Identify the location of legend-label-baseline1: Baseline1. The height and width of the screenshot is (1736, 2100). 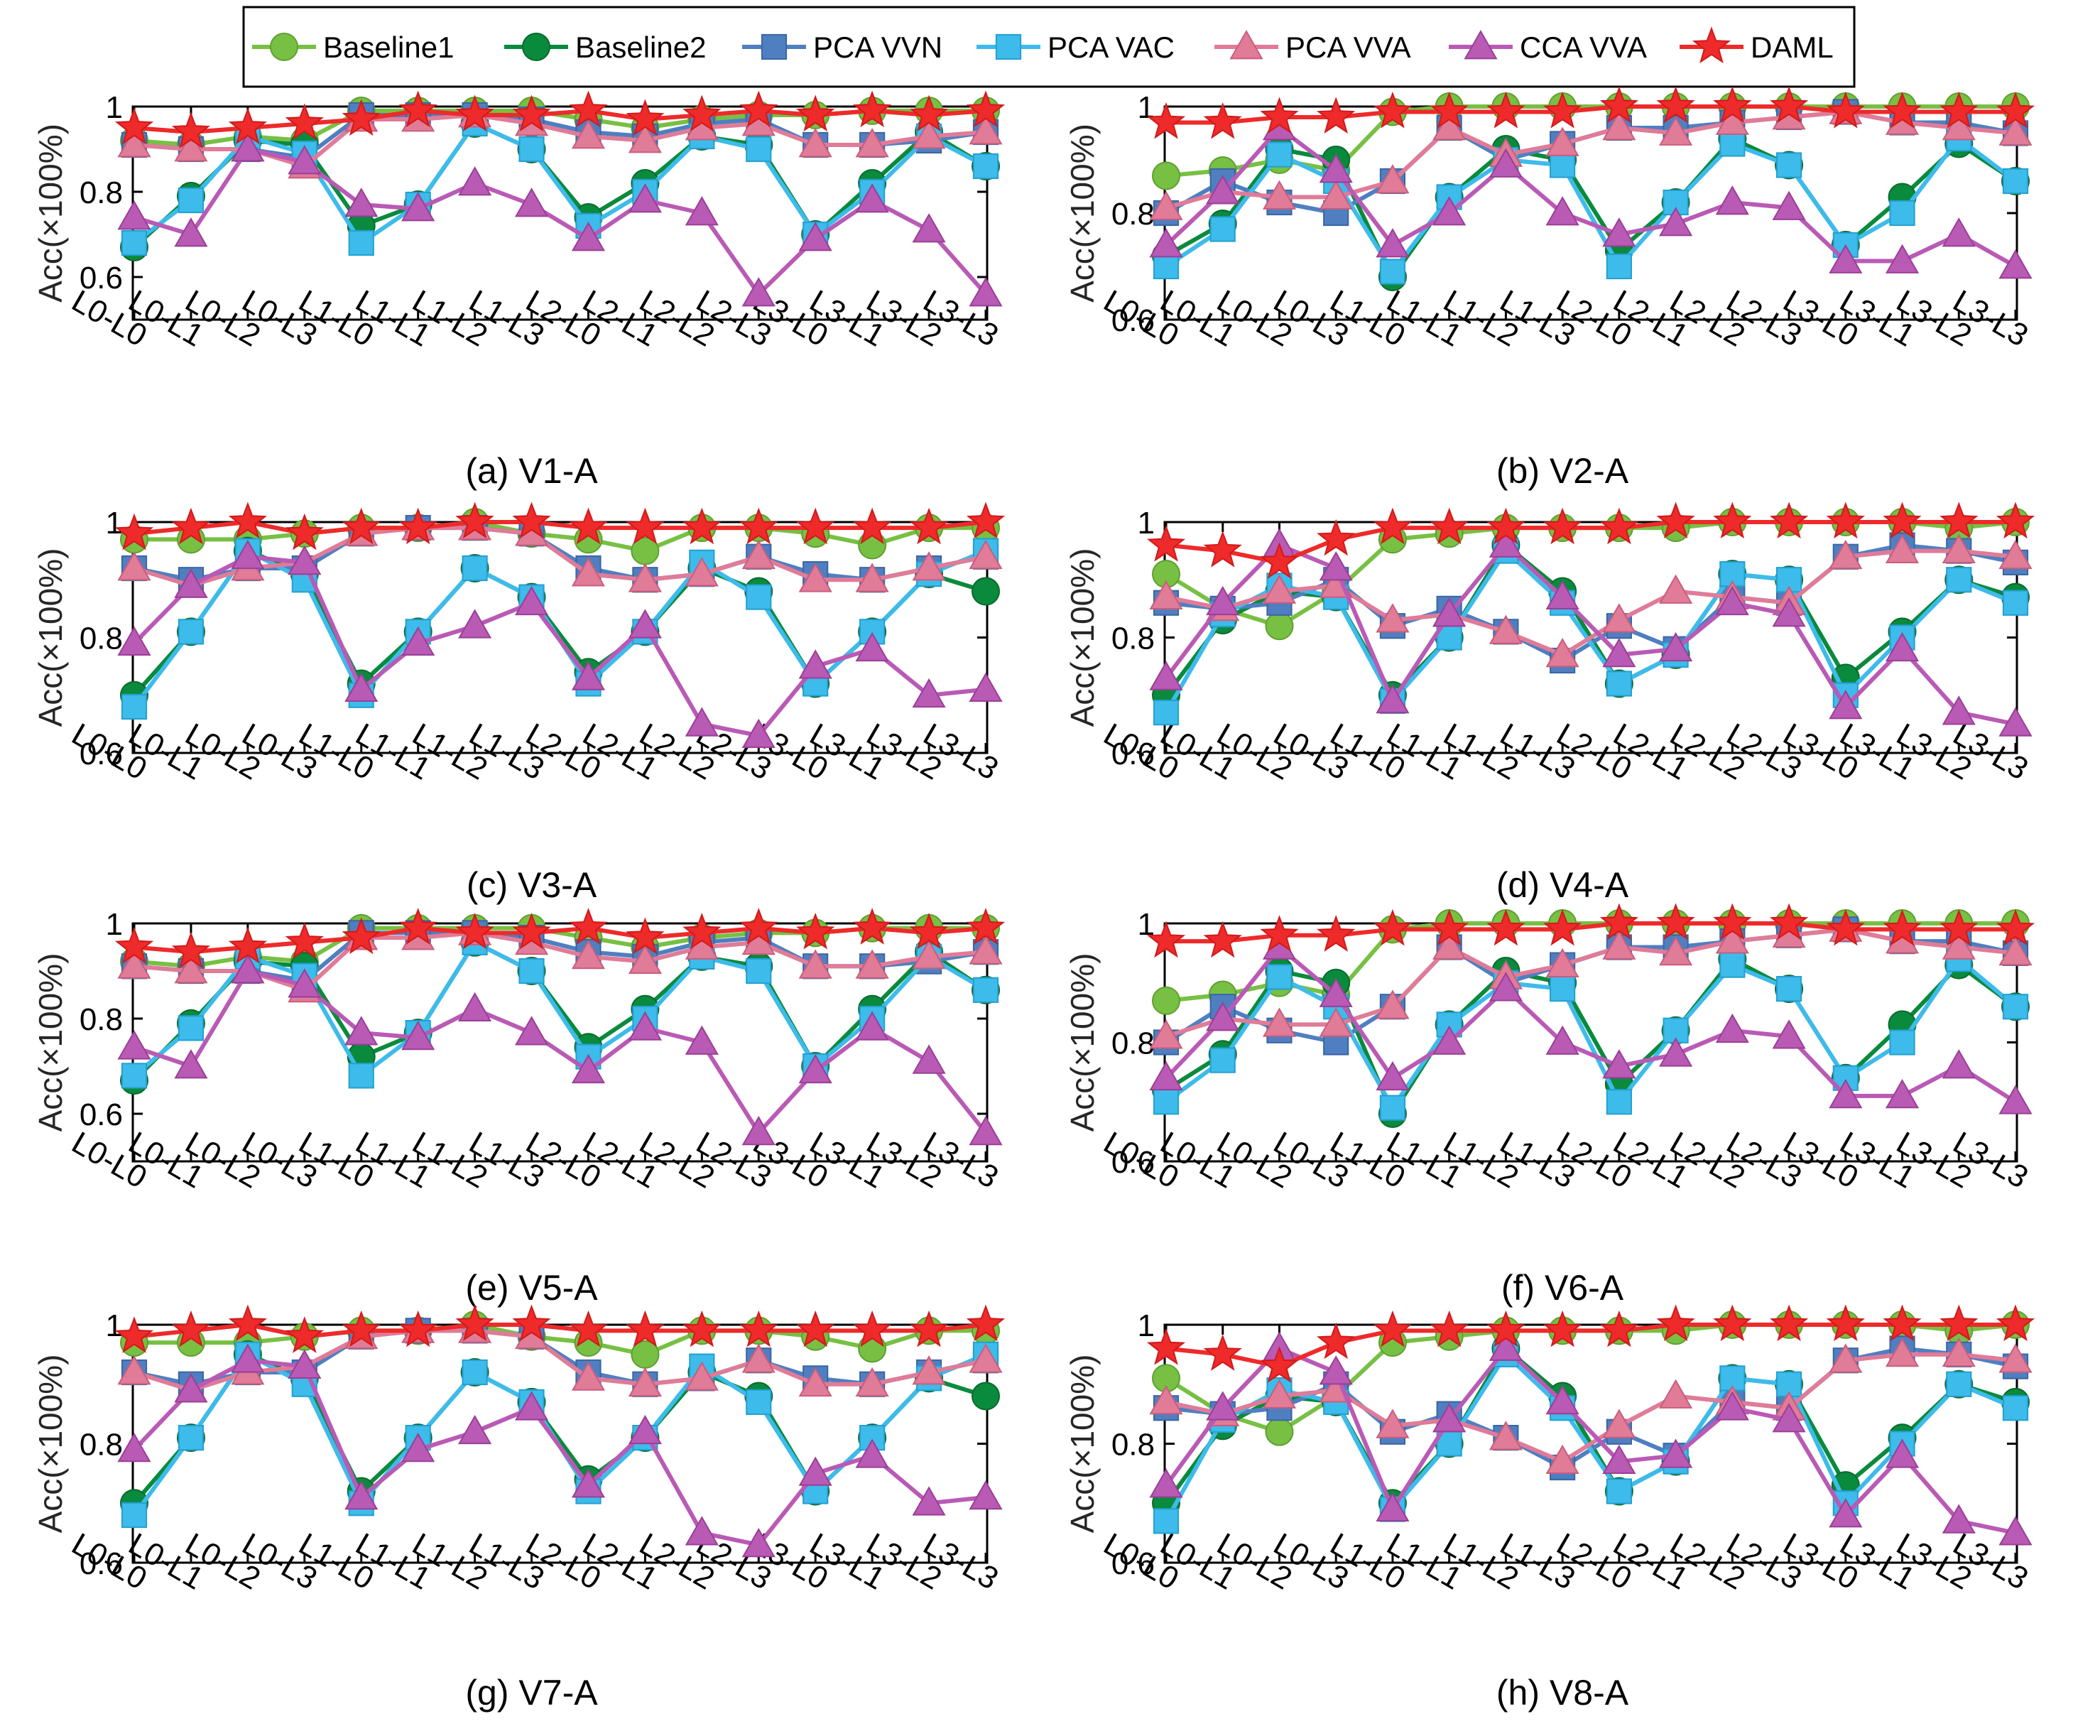
(388, 47).